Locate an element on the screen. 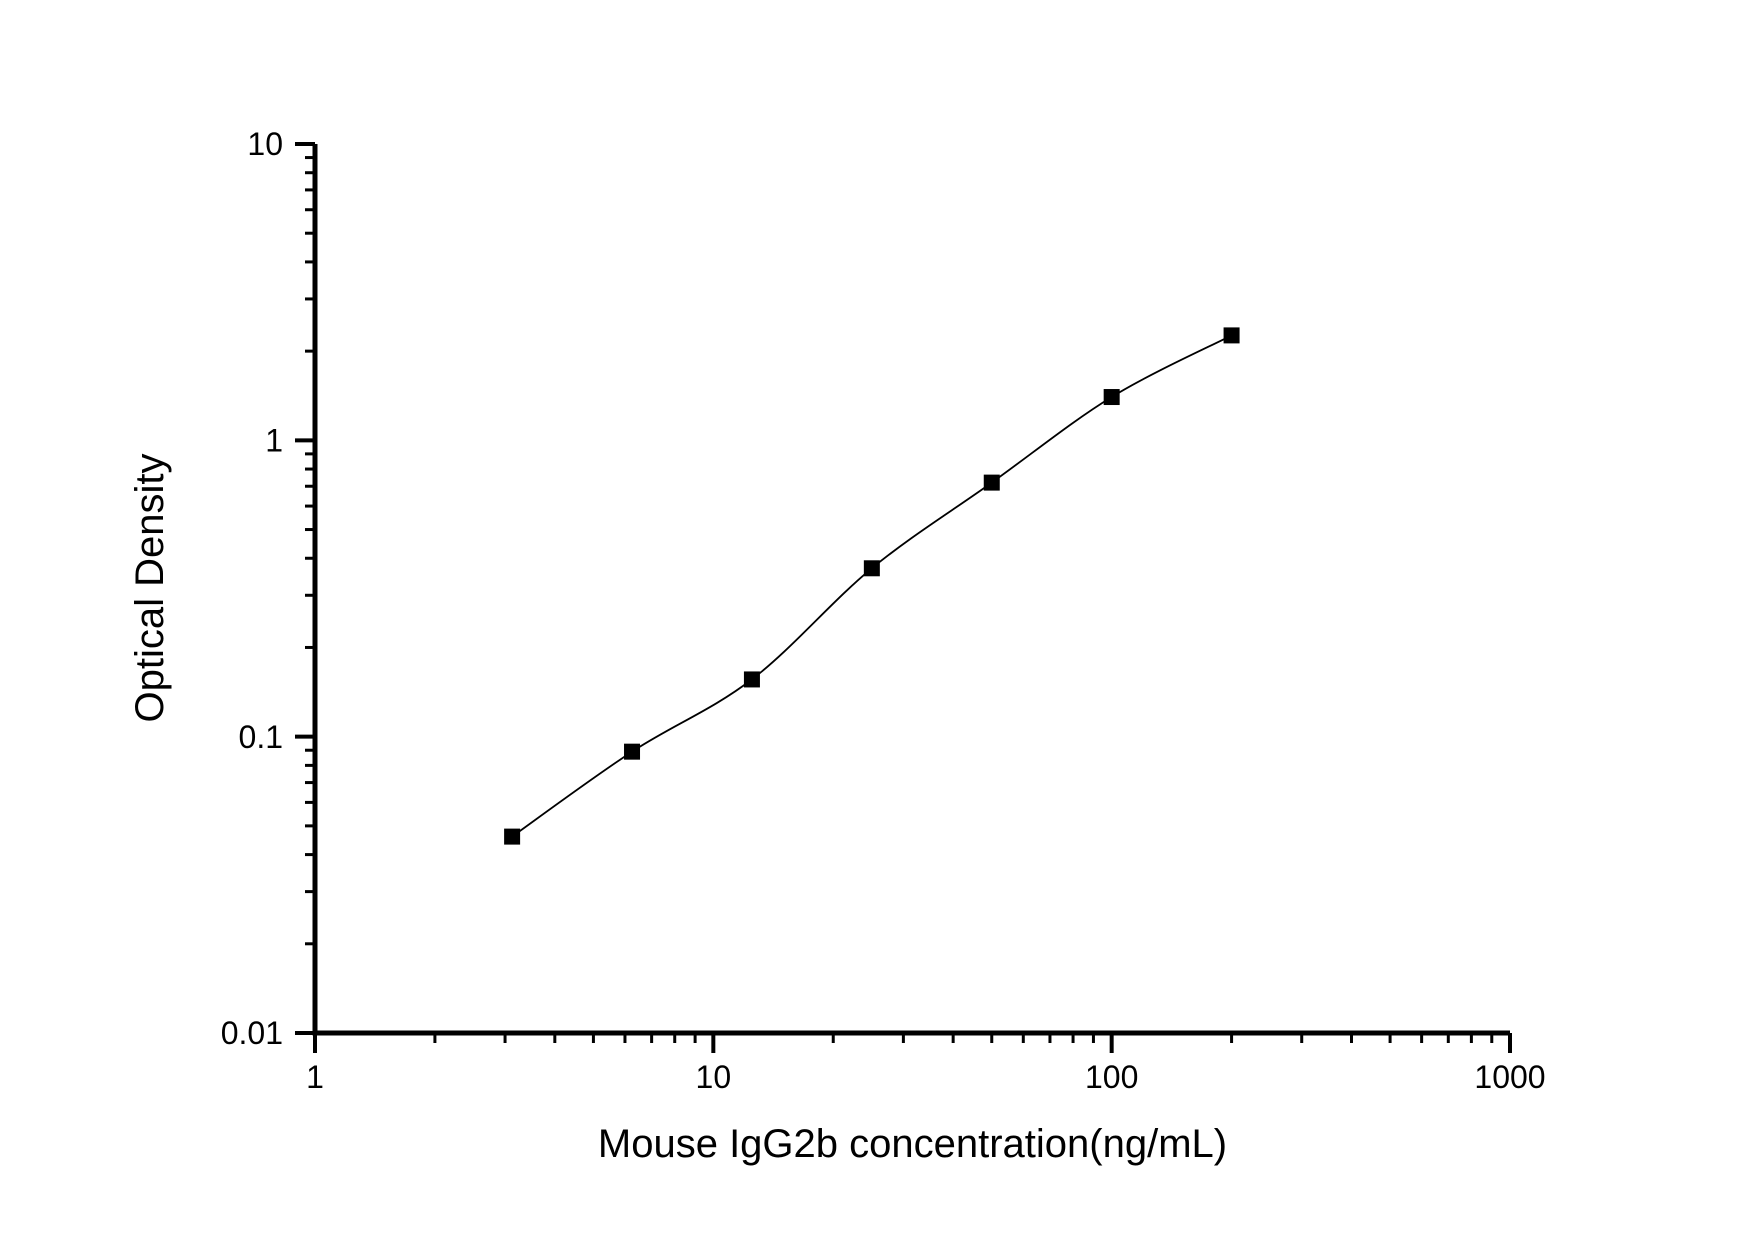 The width and height of the screenshot is (1755, 1240). y-axis-title: Optical Density is located at coordinates (150, 588).